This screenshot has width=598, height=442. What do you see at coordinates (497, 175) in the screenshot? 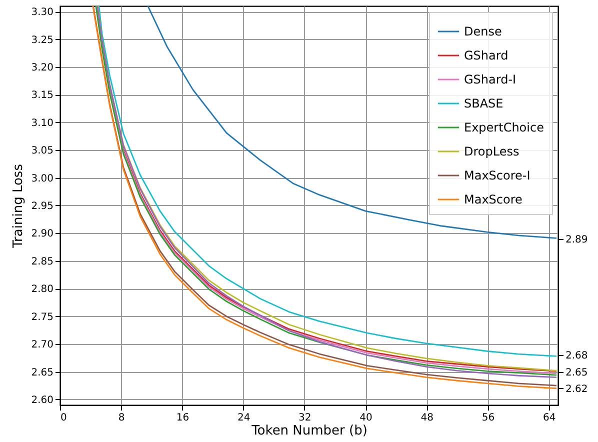
I see `legend-label: MaxScore-I` at bounding box center [497, 175].